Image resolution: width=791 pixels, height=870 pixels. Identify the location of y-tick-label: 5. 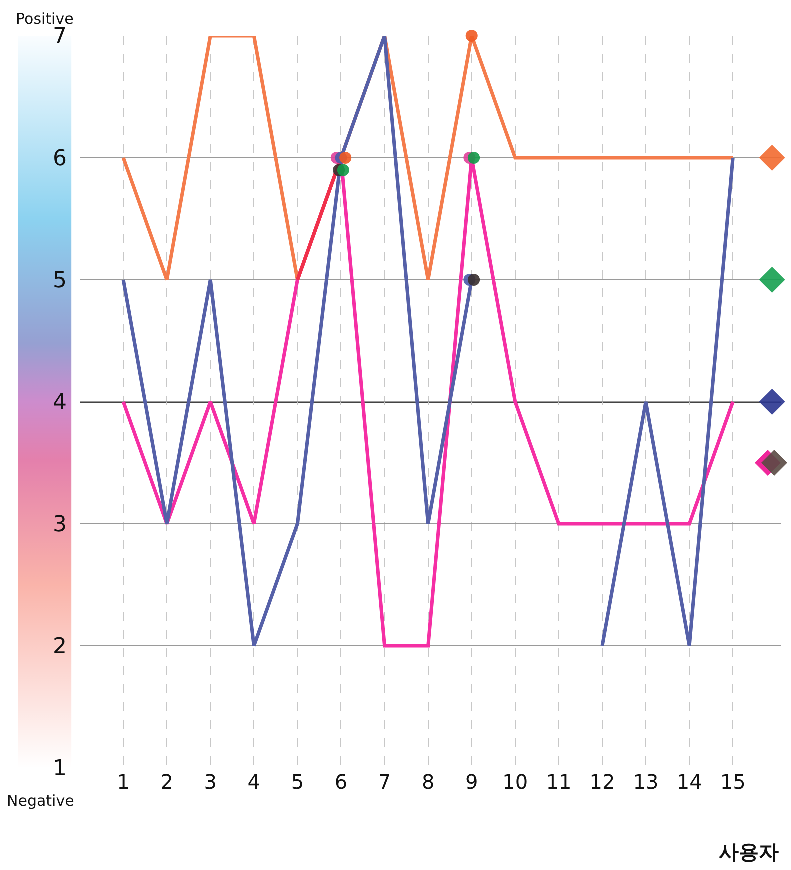
(60, 281).